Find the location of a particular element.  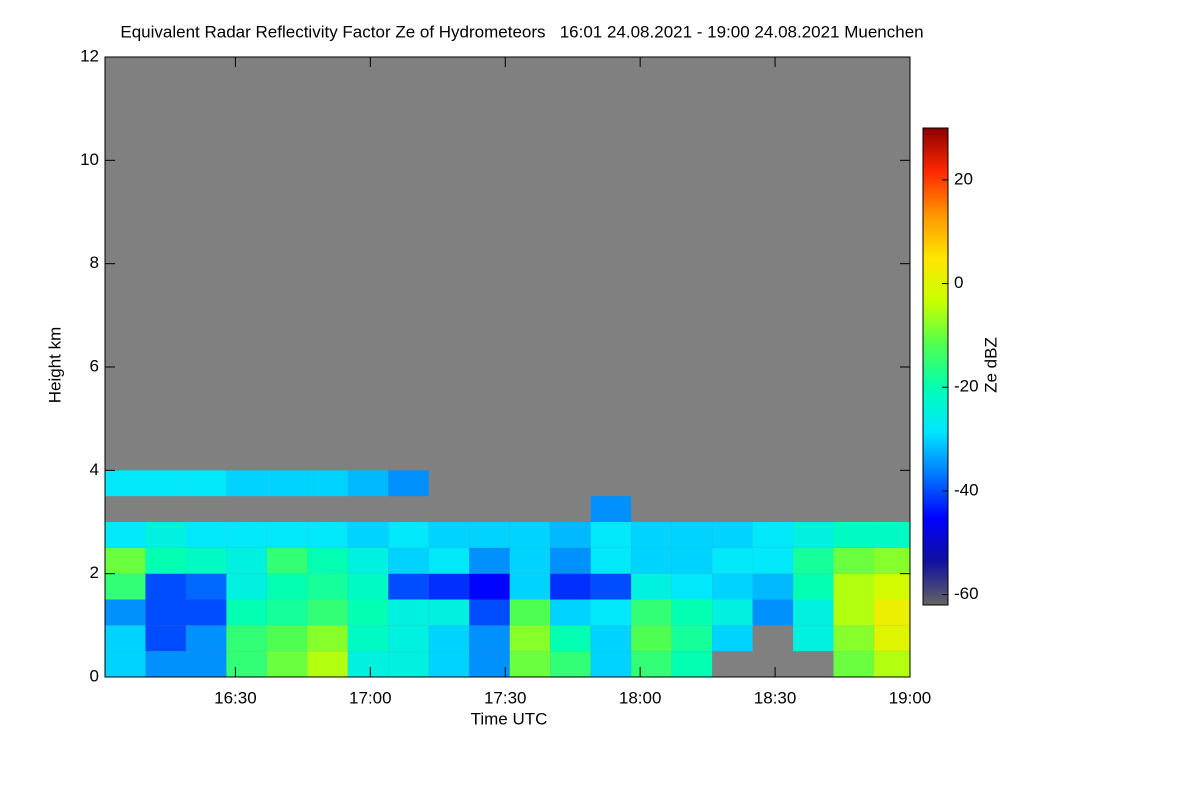

colorbar-tick-label: -60 is located at coordinates (966, 593).